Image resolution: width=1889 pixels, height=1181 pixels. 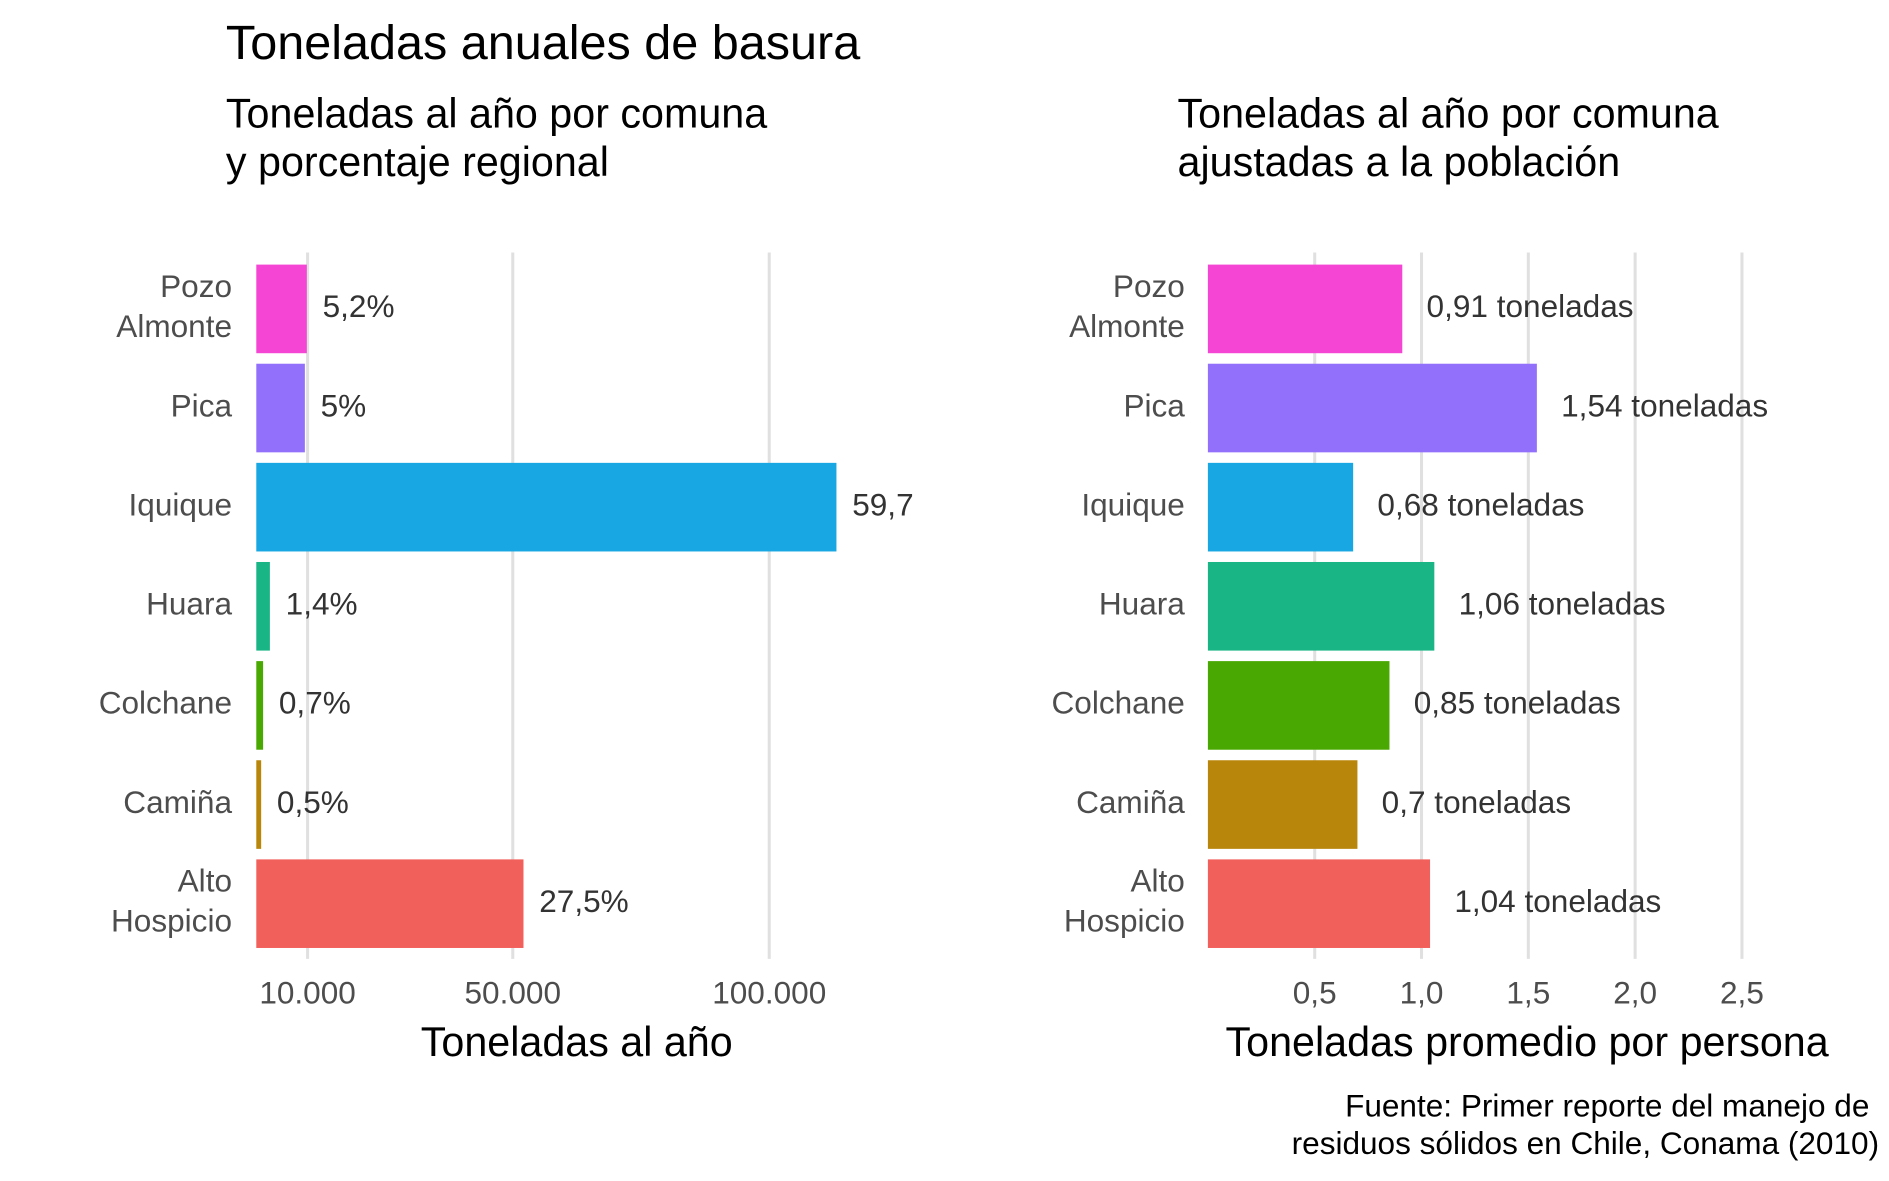 What do you see at coordinates (315, 703) in the screenshot?
I see `data-label: 0,7%` at bounding box center [315, 703].